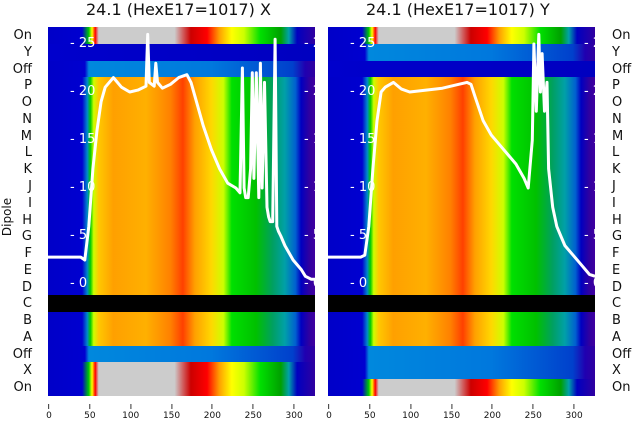  What do you see at coordinates (181, 170) in the screenshot?
I see `heatmap-row-k` at bounding box center [181, 170].